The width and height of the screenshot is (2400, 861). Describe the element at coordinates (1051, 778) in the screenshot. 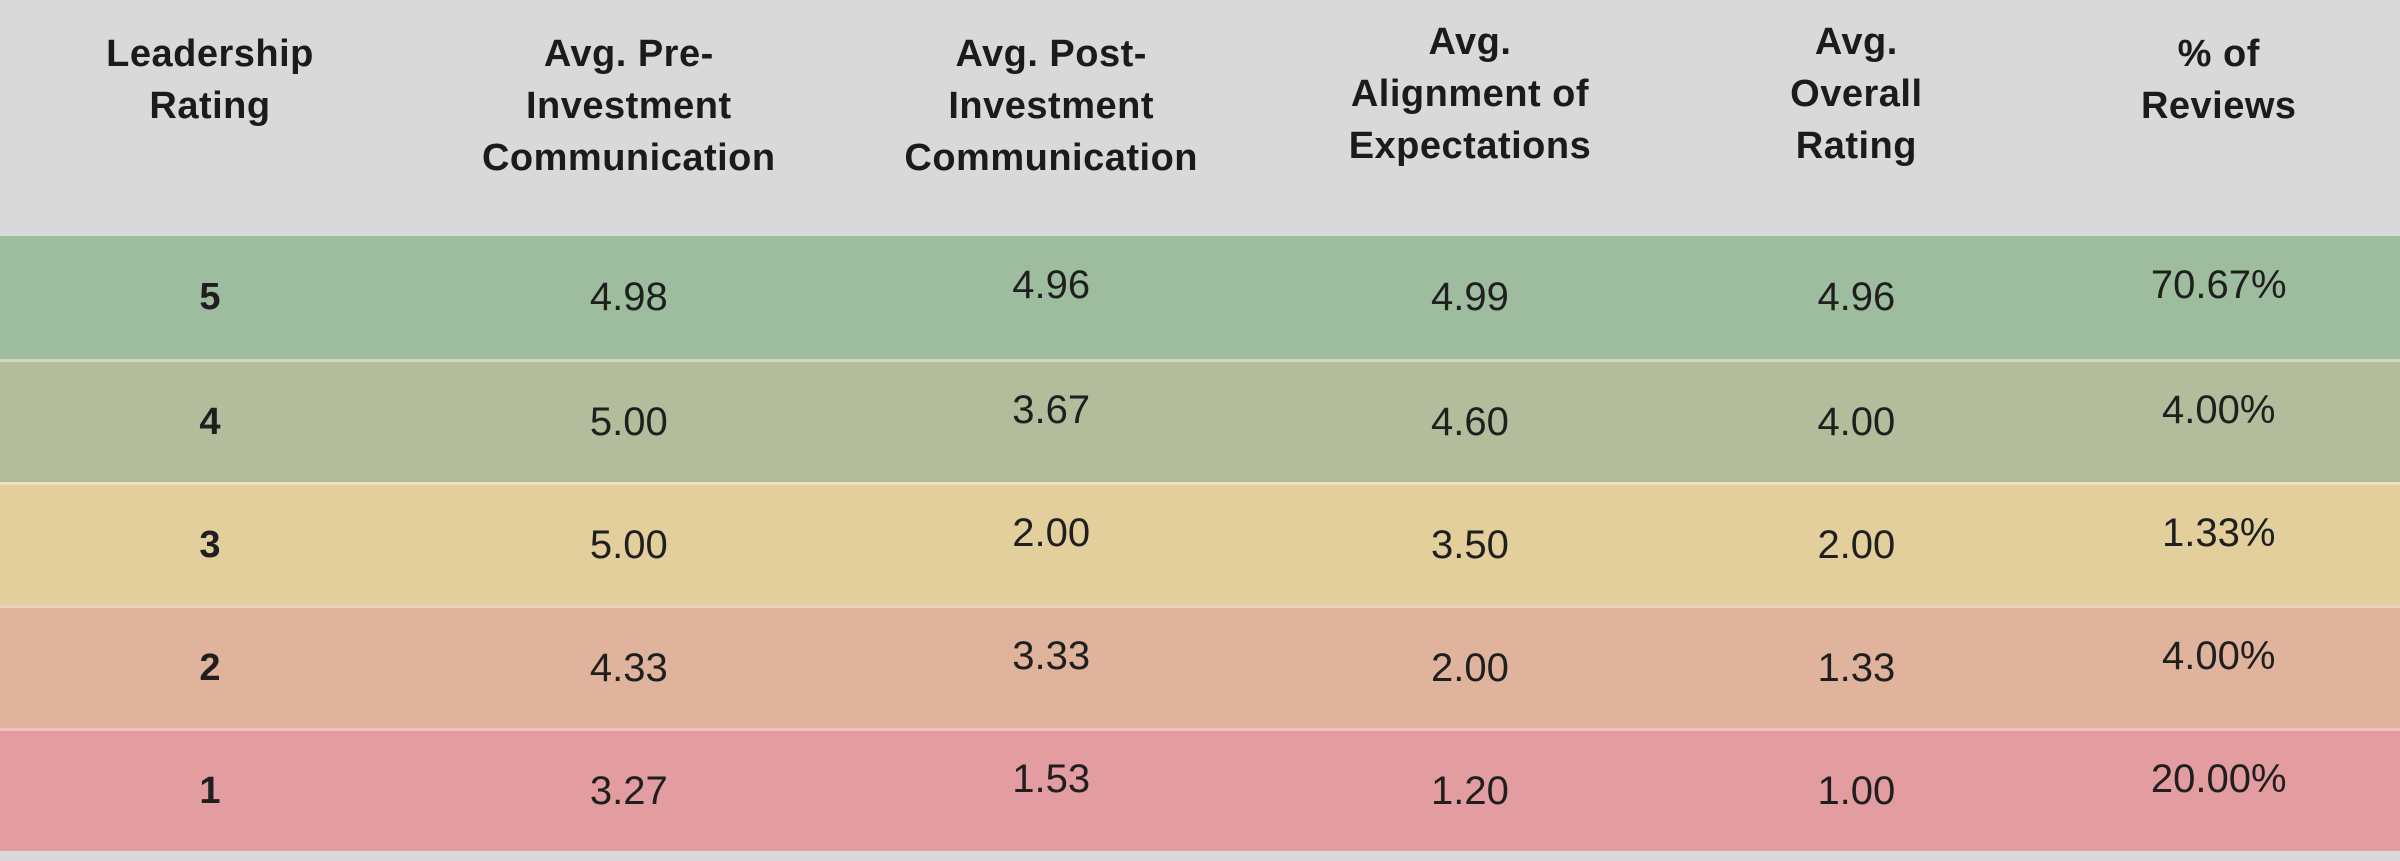

I see `table-cell: 1.53` at that location.